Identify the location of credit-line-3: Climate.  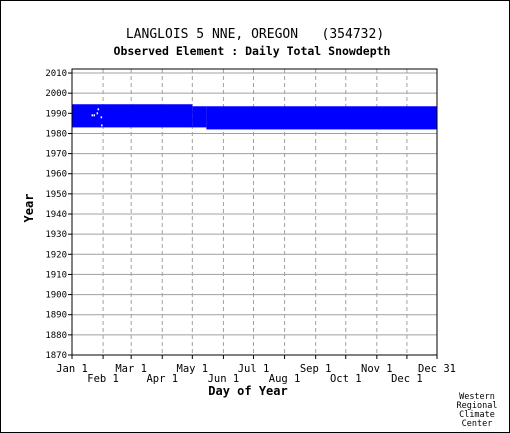
(477, 415).